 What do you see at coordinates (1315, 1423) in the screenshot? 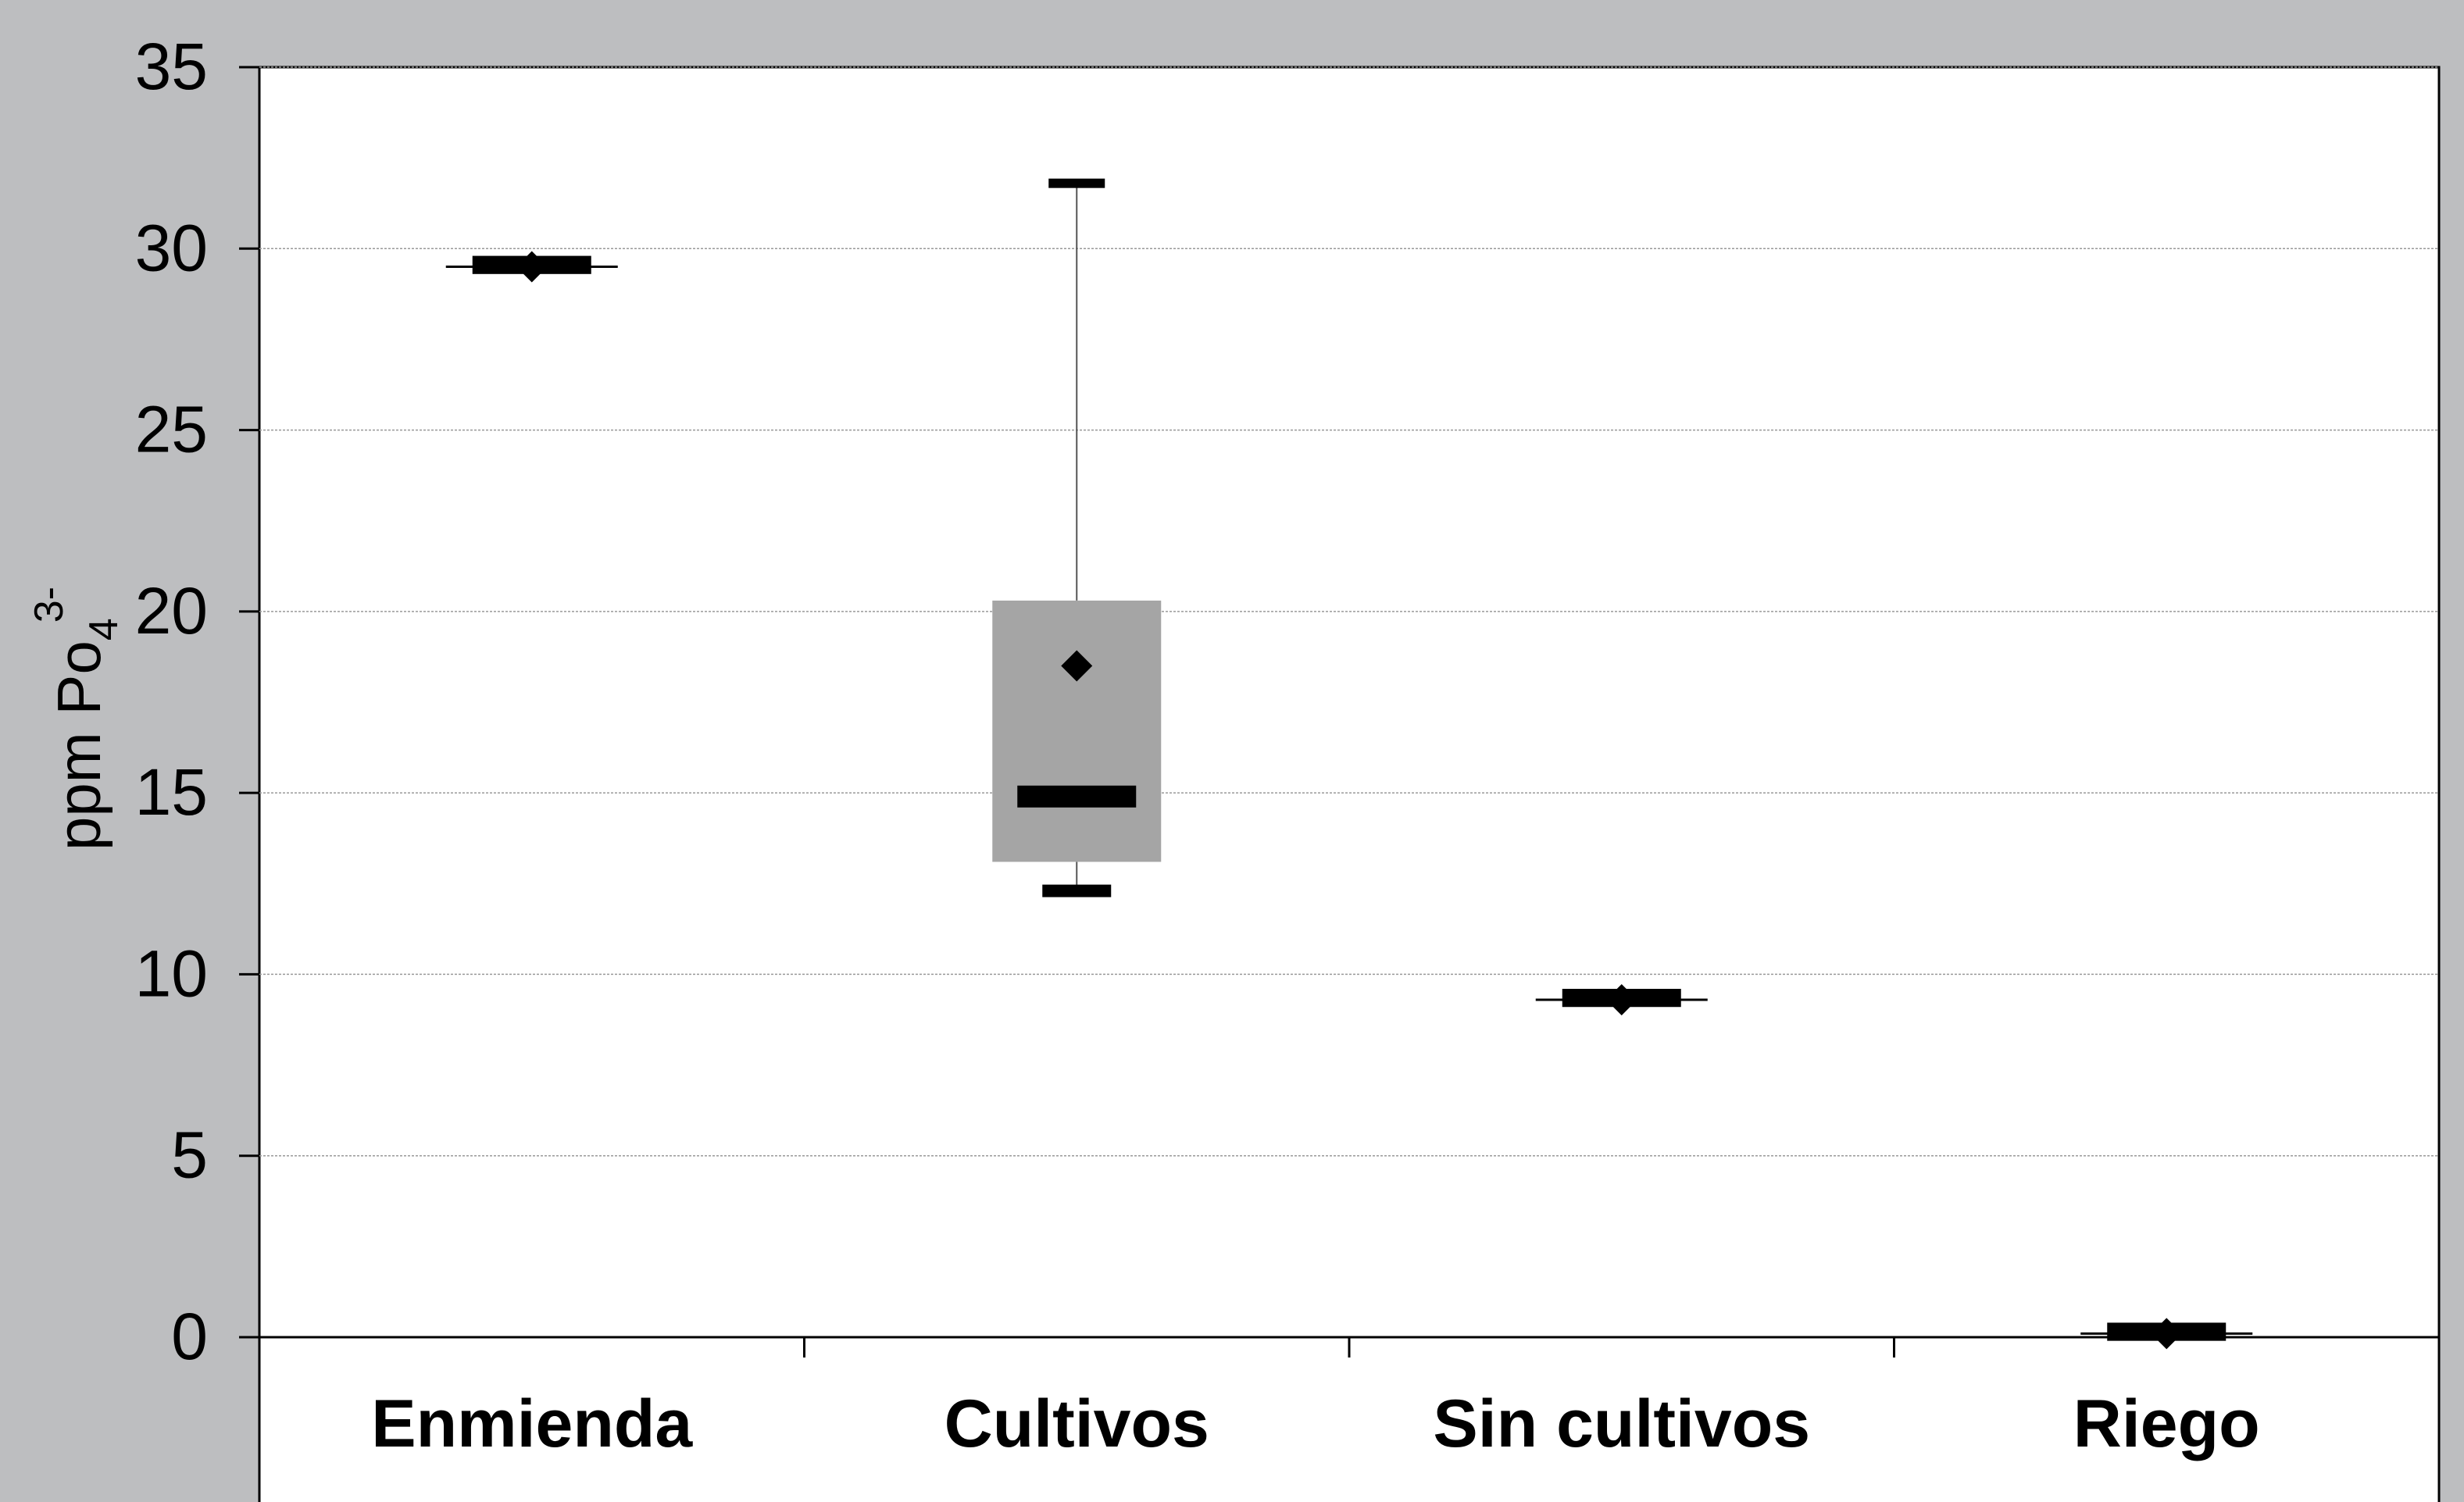
I see `x-axis-labels: Enmienda Cultivos Sin cultivos Riego` at bounding box center [1315, 1423].